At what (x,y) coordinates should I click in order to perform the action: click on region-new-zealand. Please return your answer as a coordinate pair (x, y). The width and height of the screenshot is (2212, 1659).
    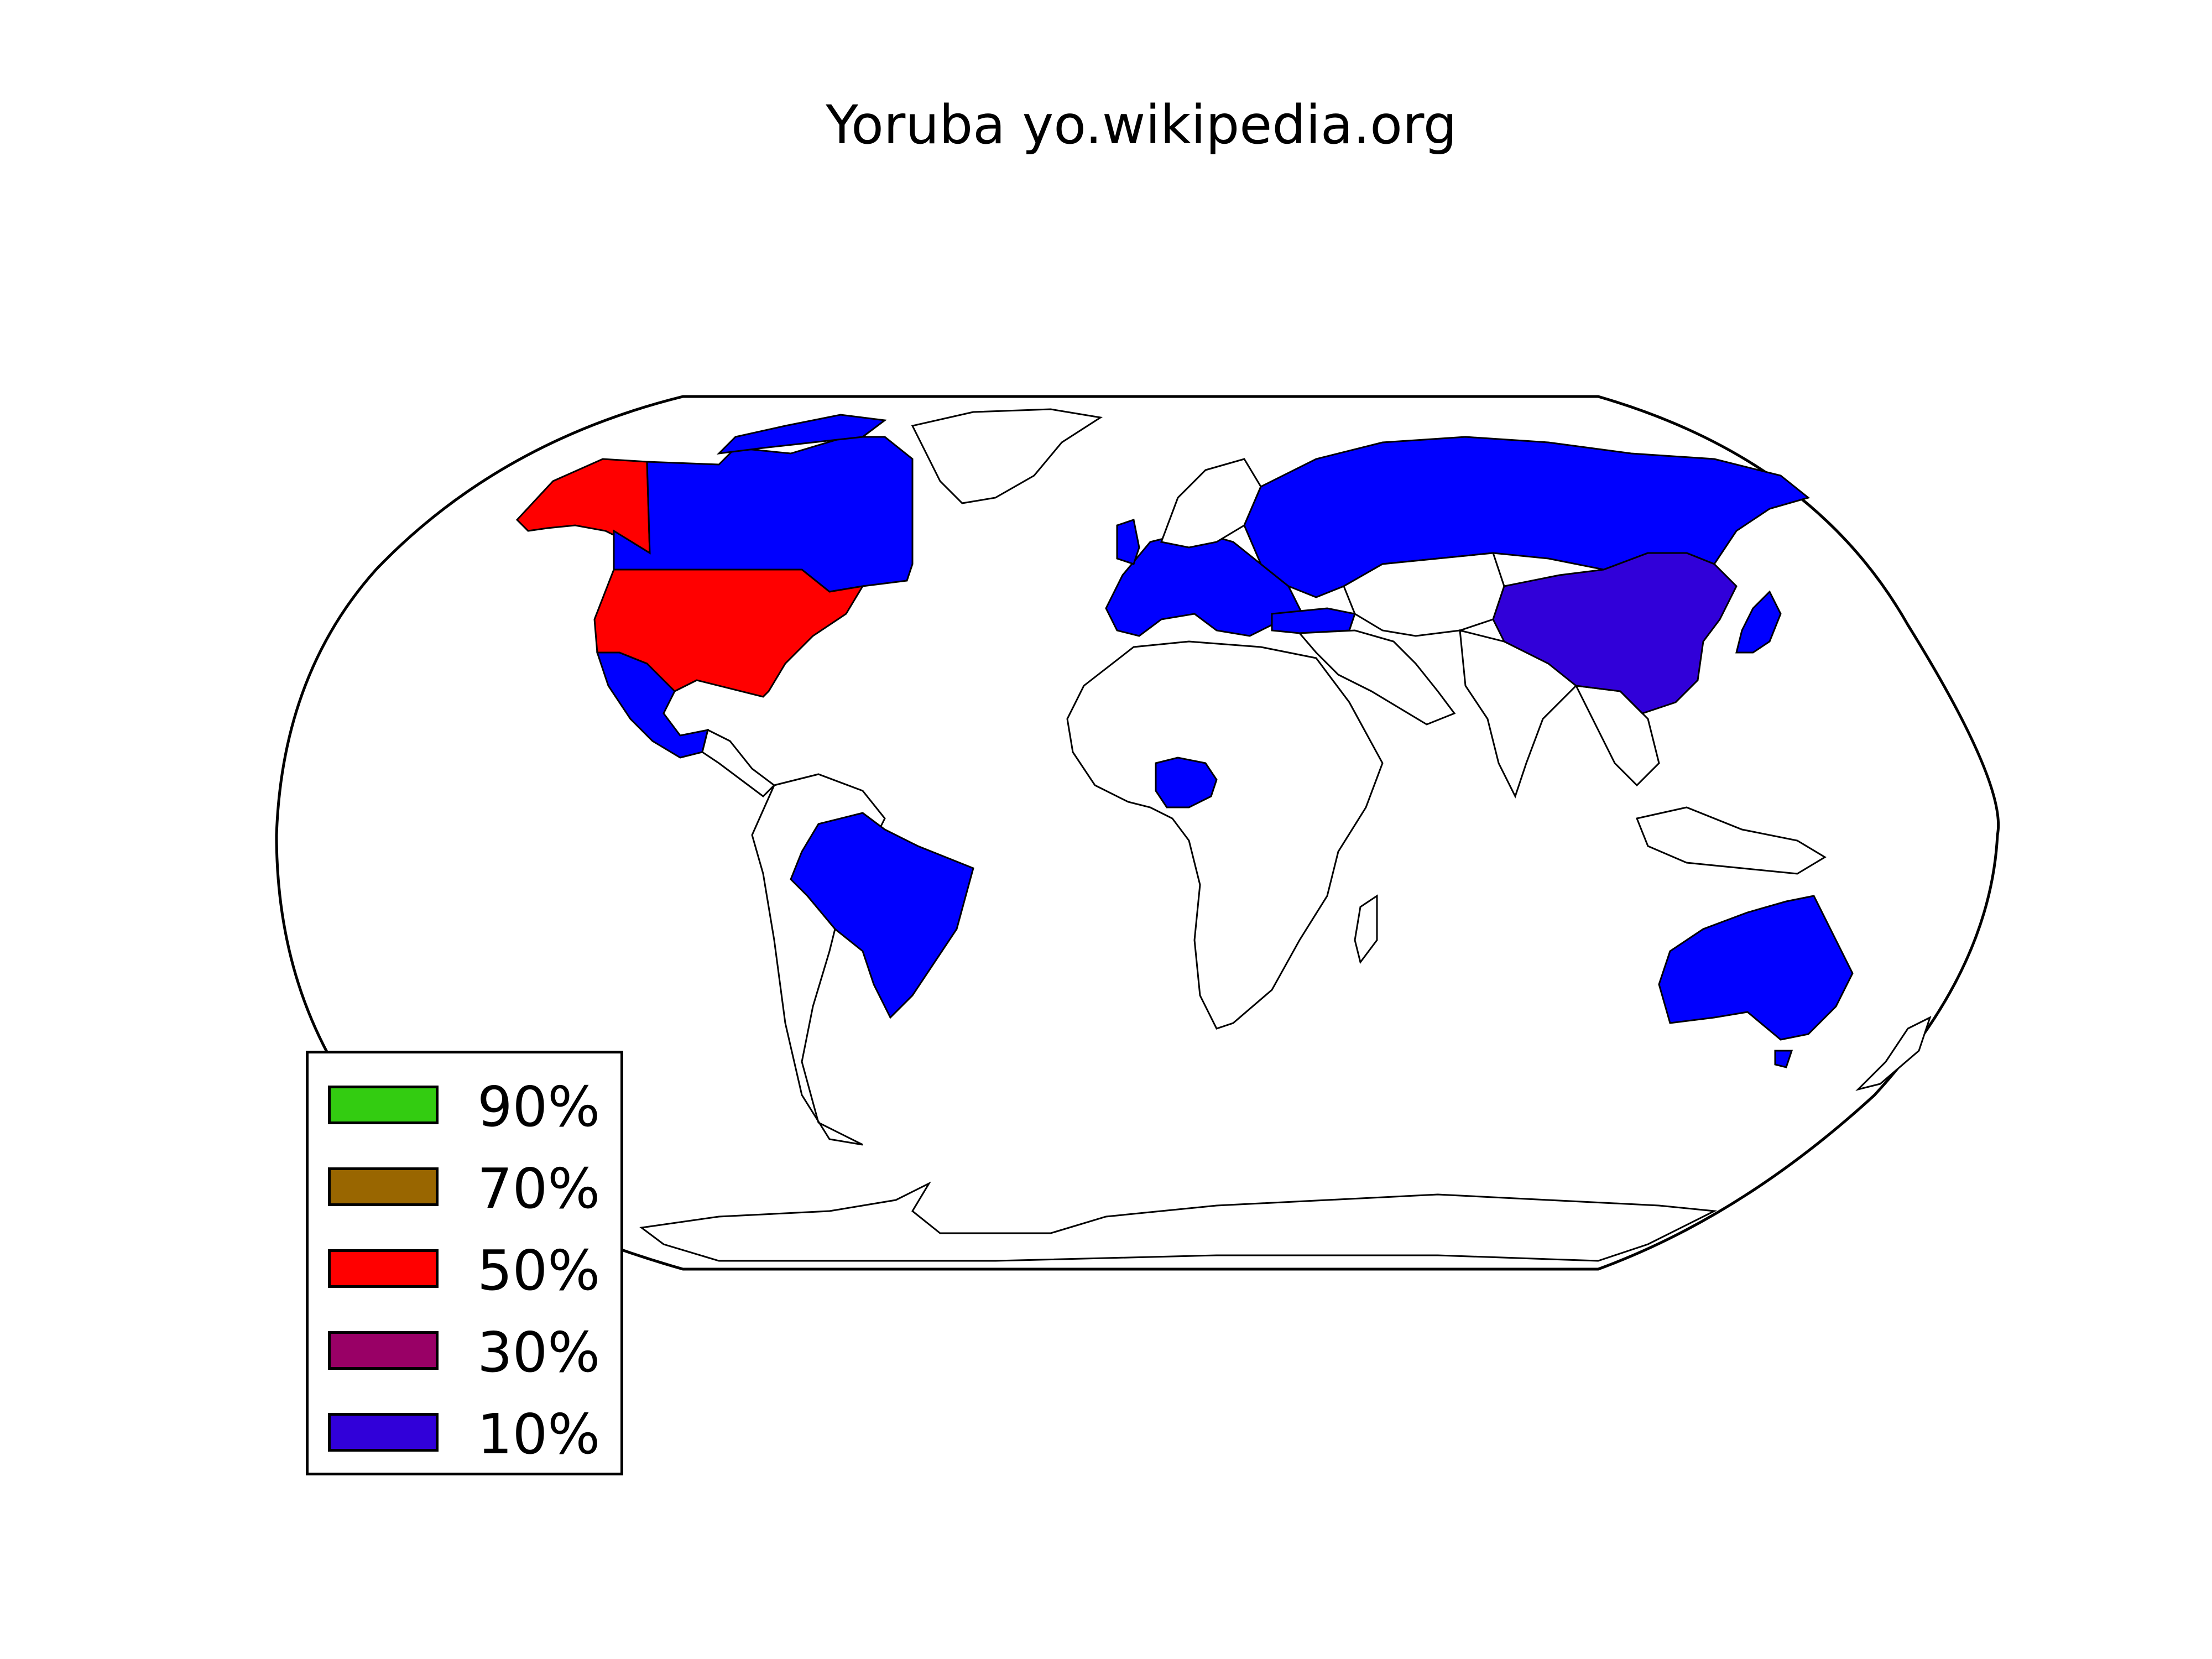
    Looking at the image, I should click on (1893, 1054).